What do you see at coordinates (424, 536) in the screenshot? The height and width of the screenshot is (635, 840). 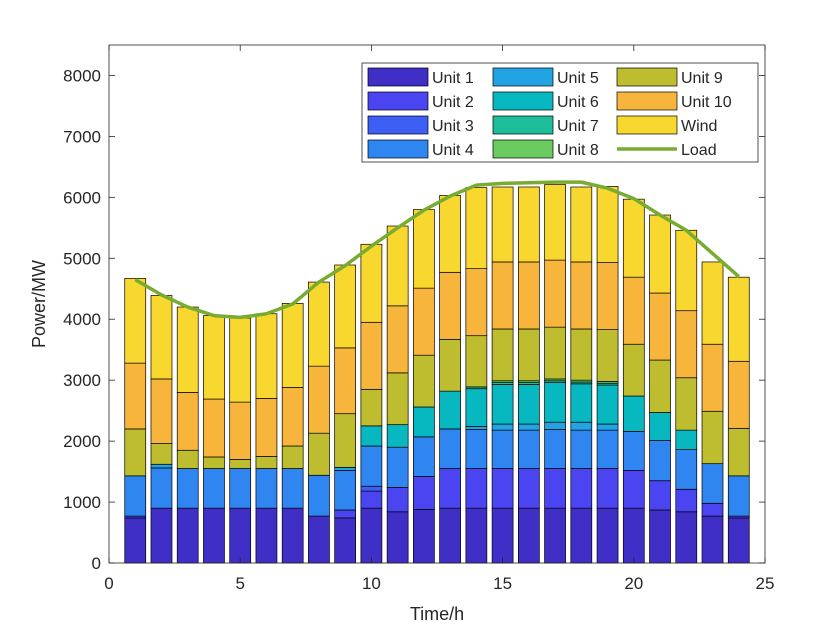 I see `bar-segment-unit1-t12` at bounding box center [424, 536].